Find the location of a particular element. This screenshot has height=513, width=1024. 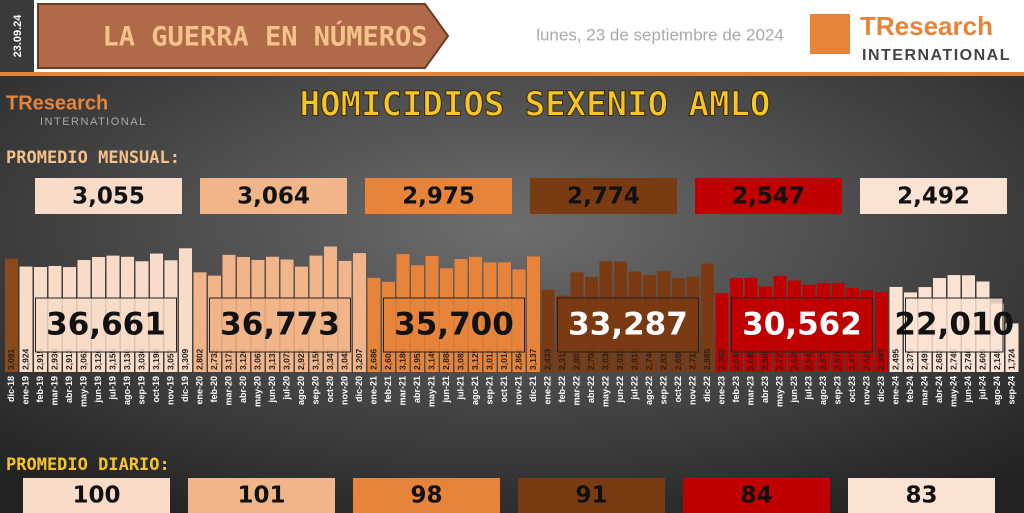

value-label: 3,131 is located at coordinates (272, 359).